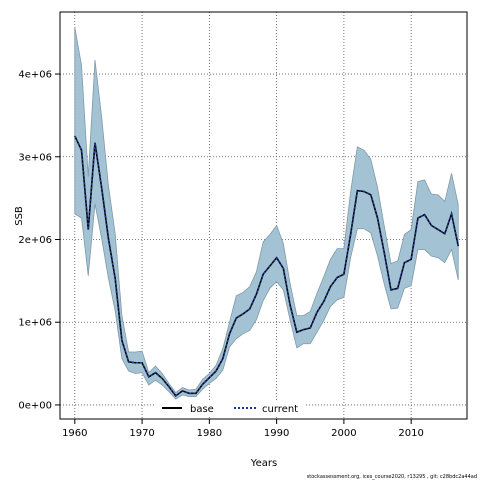  Describe the element at coordinates (263, 463) in the screenshot. I see `x-axis-label: Years` at that location.